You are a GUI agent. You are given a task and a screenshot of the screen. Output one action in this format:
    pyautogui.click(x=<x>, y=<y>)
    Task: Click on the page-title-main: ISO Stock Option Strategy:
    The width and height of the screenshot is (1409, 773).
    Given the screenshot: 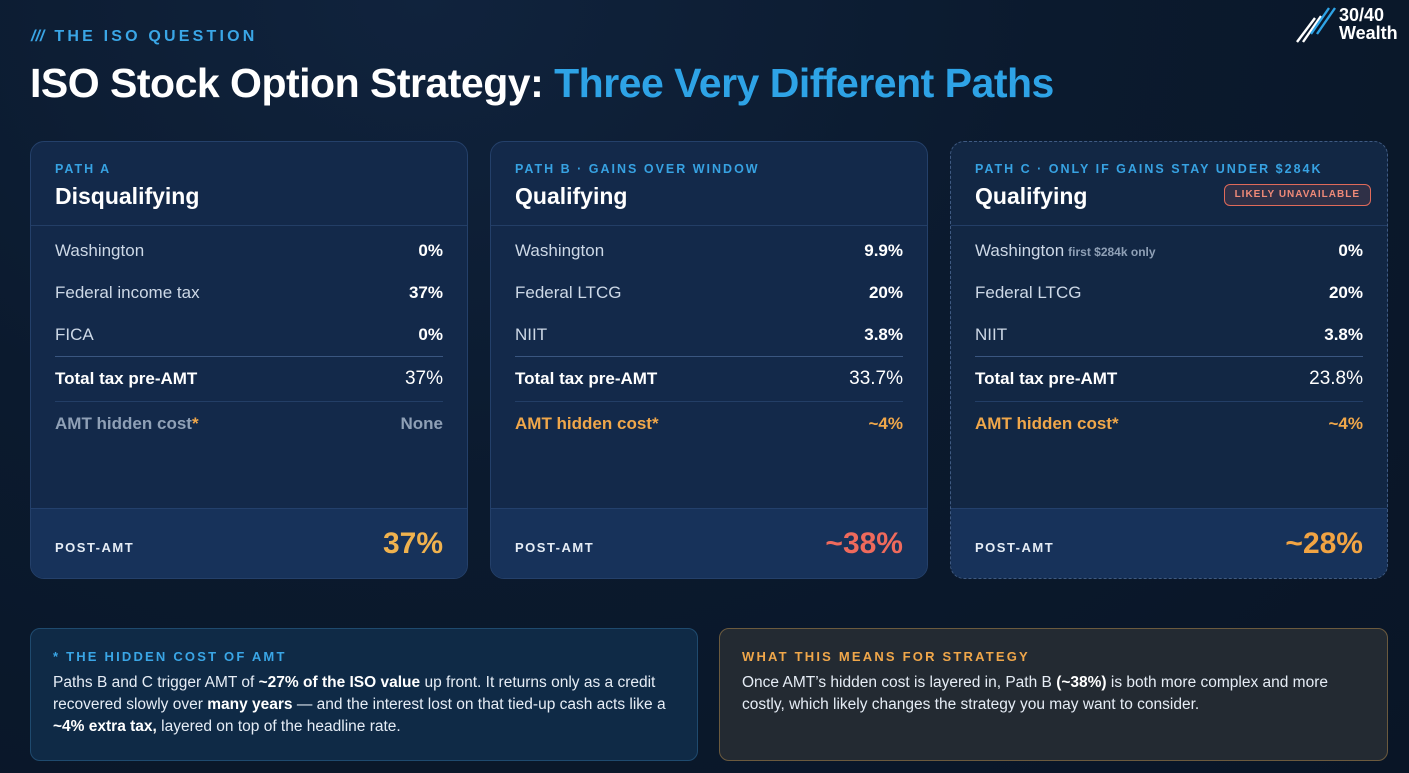 What is the action you would take?
    pyautogui.click(x=287, y=83)
    